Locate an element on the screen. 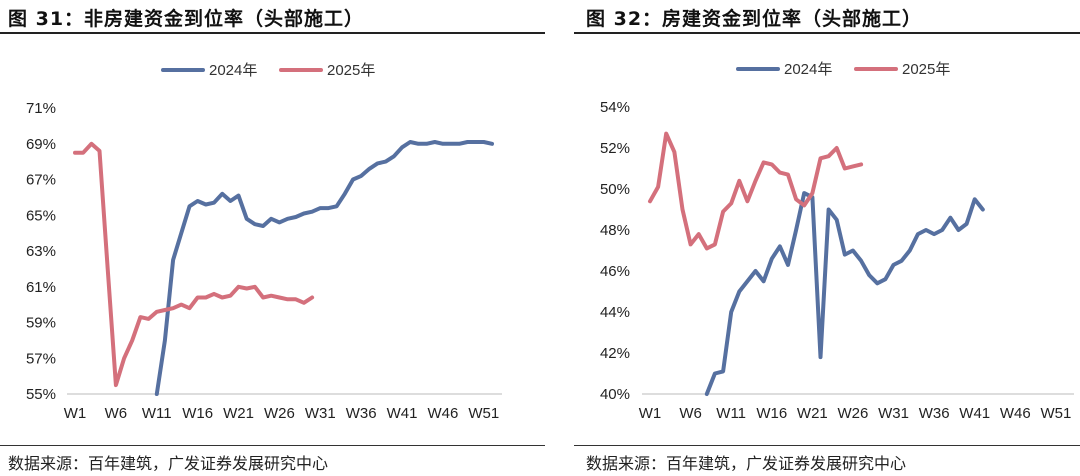 The height and width of the screenshot is (476, 1080). y-tick-label: 54% is located at coordinates (615, 107).